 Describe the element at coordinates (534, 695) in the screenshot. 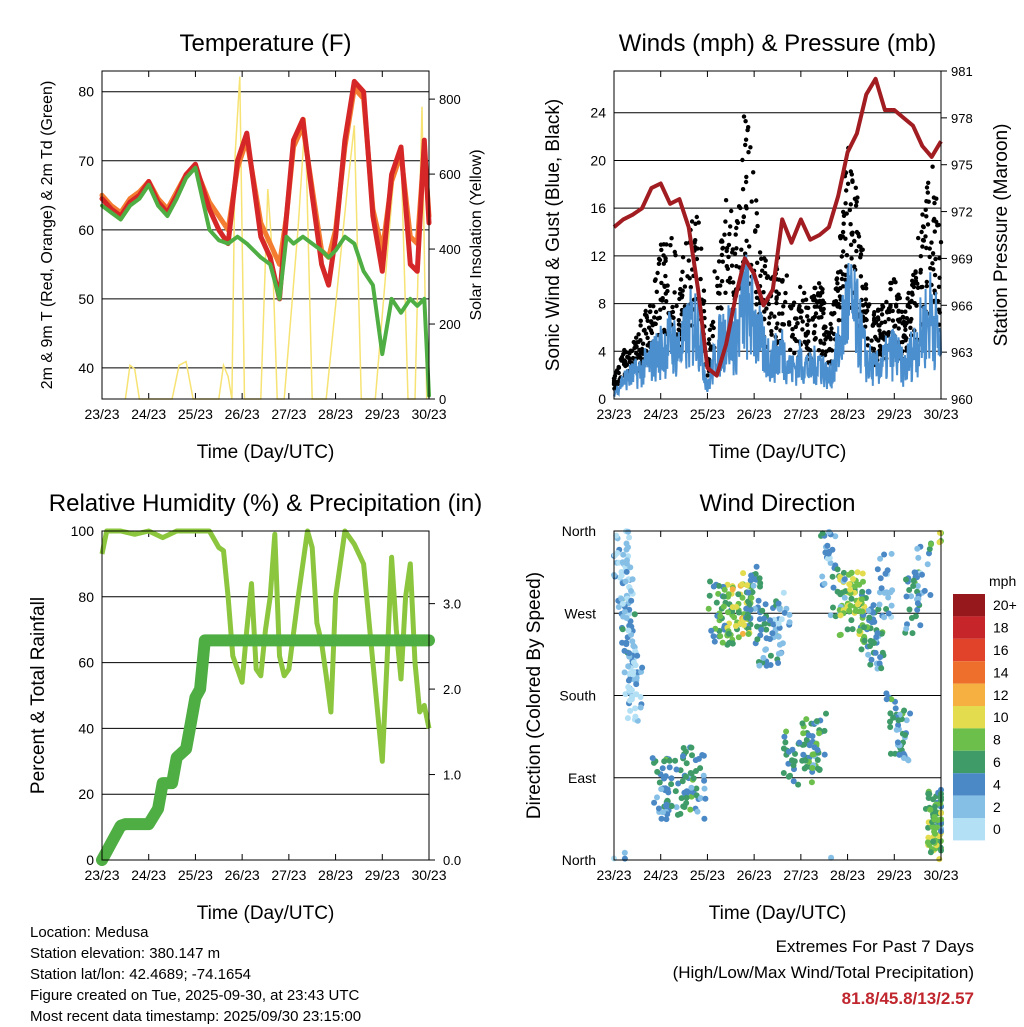

I see `y-axis-label: Direction (Colored By Speed)` at that location.